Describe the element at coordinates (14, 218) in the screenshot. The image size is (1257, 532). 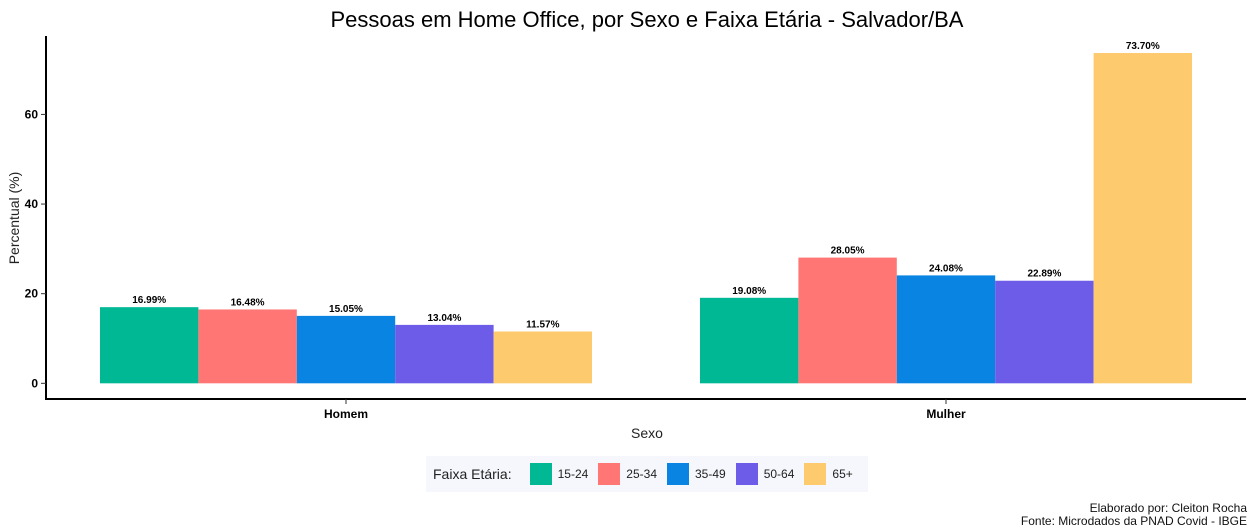
I see `y-axis-title: Percentual (%)` at that location.